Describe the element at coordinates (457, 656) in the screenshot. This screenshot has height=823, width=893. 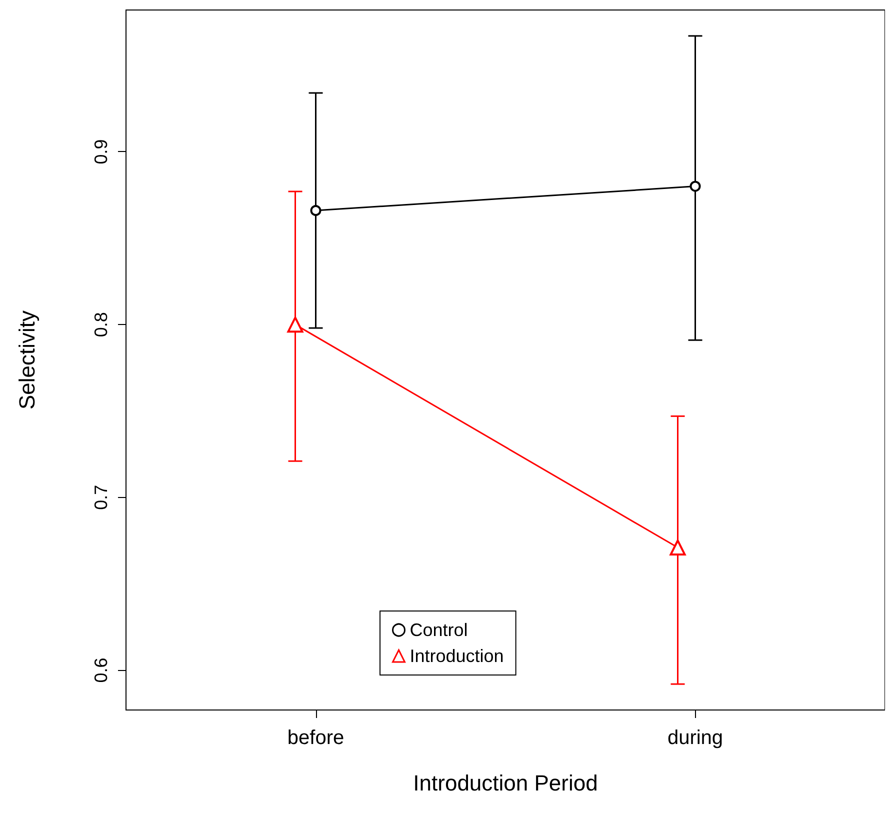
I see `legend-label: Introduction` at that location.